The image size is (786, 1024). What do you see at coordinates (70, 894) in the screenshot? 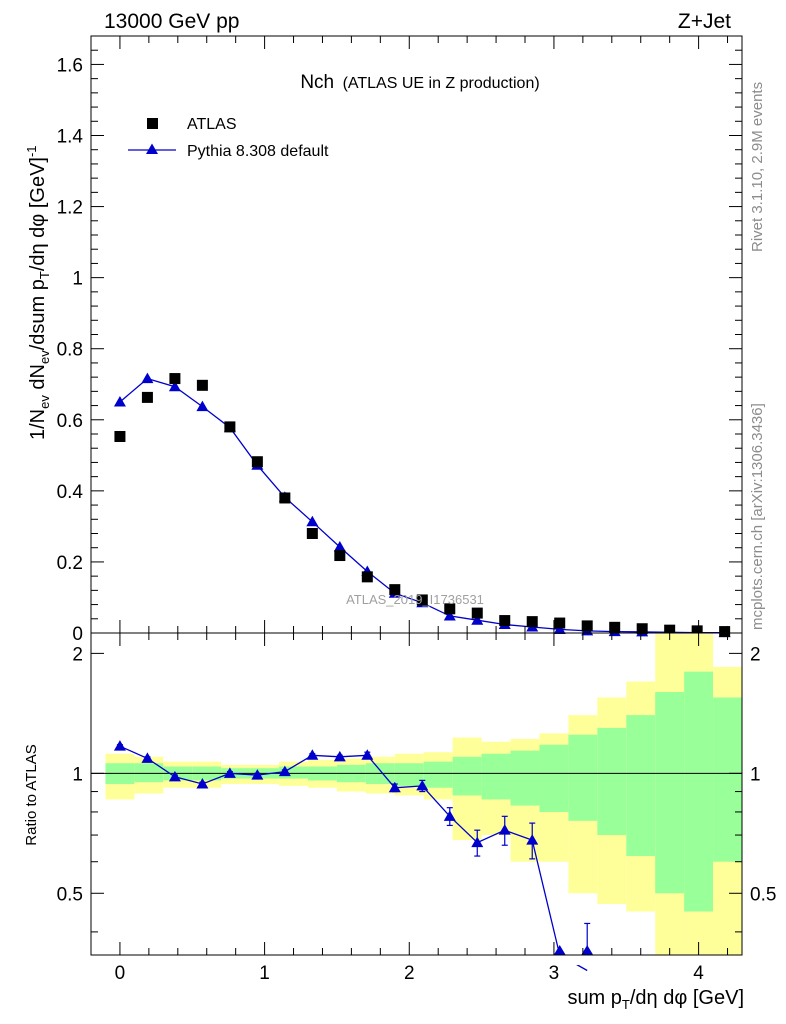
I see `ratio-y-tick-label: 0.5` at bounding box center [70, 894].